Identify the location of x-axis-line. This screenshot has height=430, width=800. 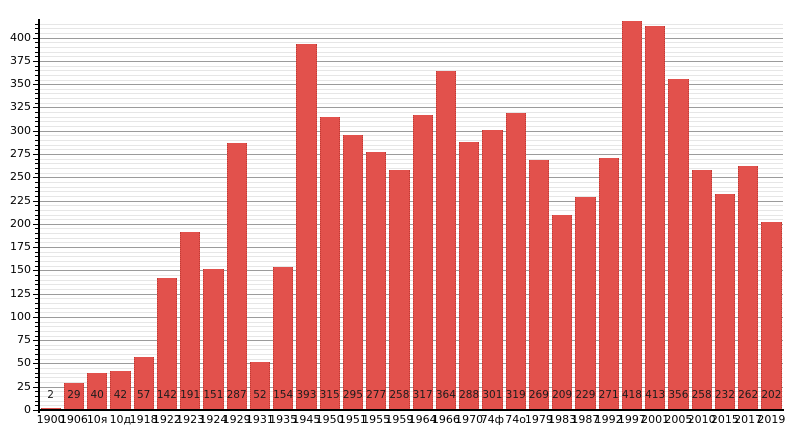
(411, 410).